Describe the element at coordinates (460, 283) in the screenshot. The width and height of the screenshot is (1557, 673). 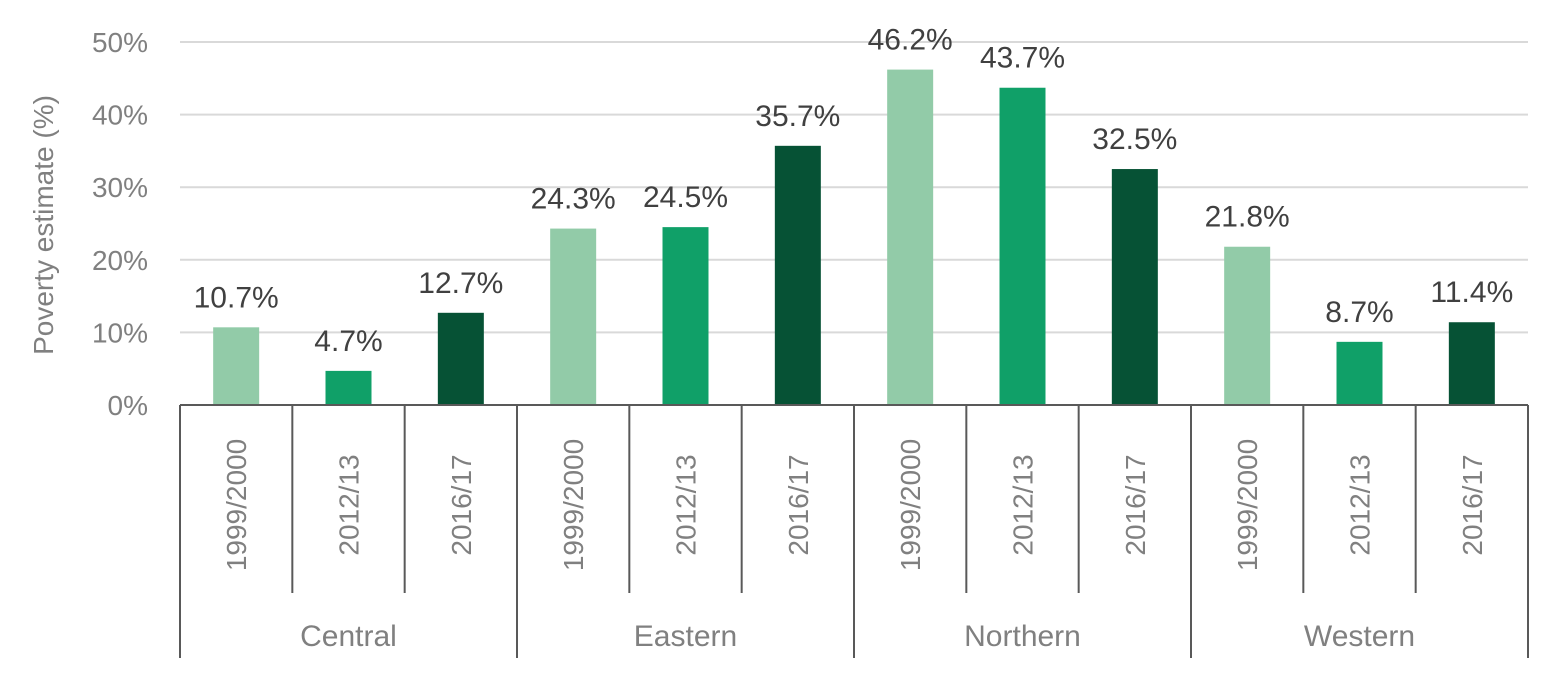
I see `data-label: 12.7%` at that location.